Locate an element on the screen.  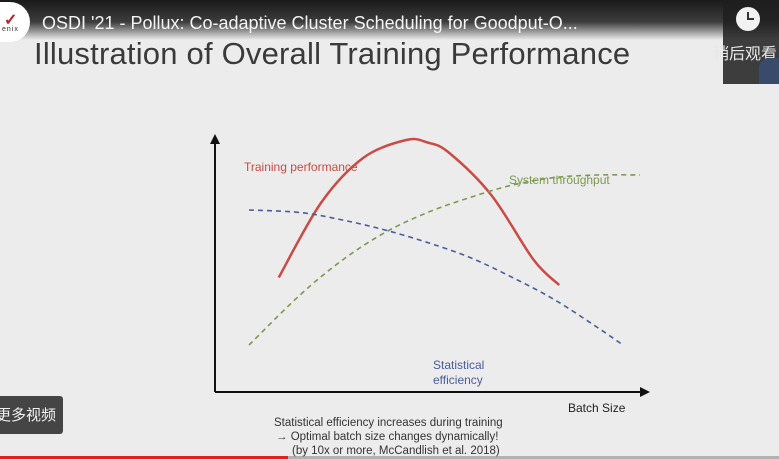
video-progress-bar is located at coordinates (389, 457).